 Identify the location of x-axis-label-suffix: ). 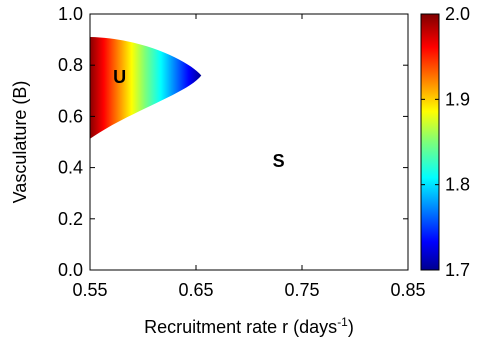
(351, 327).